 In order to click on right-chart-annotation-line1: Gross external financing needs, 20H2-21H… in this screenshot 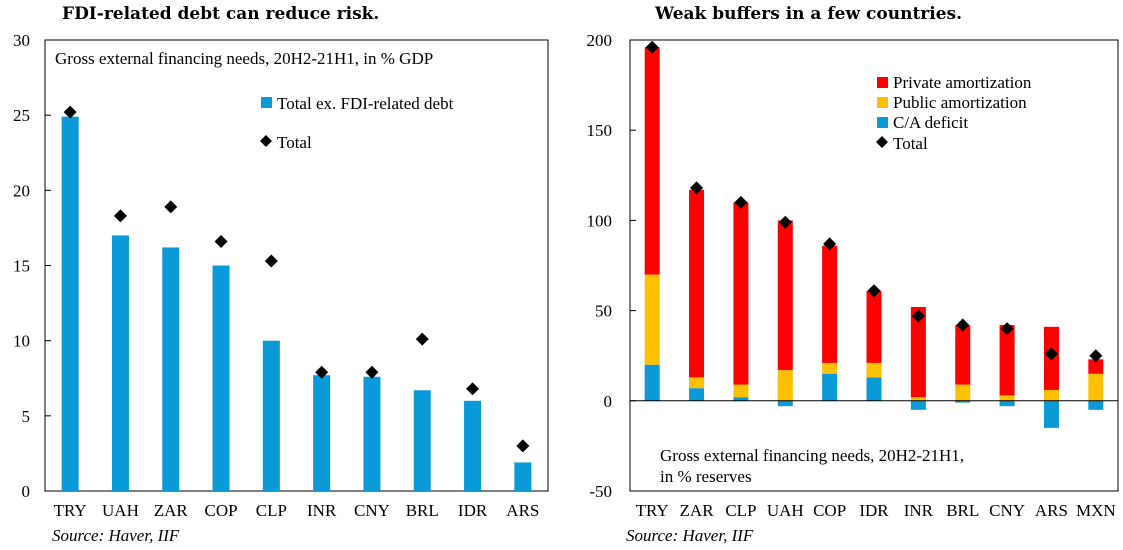, I will do `click(812, 455)`.